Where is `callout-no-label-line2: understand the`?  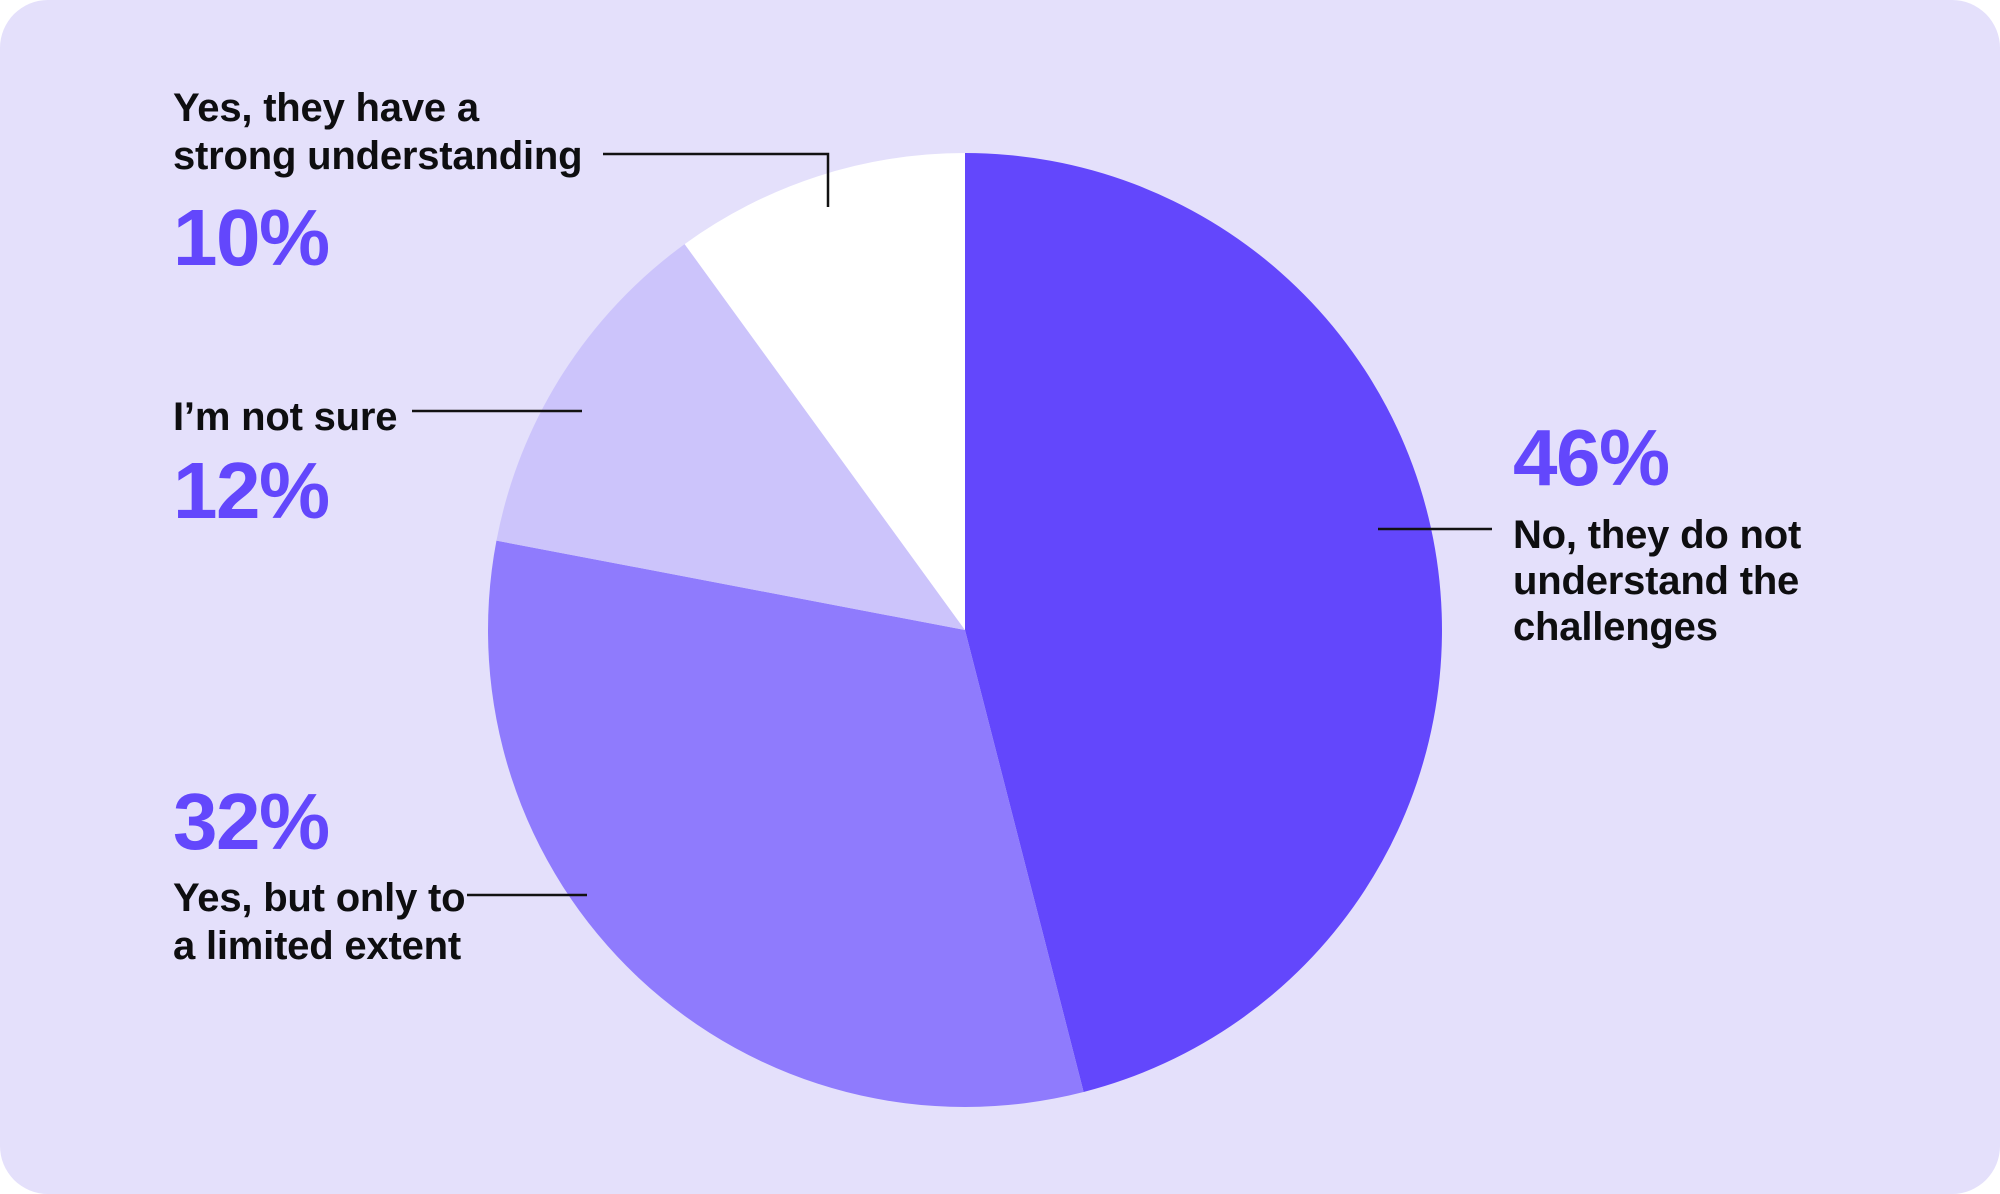 callout-no-label-line2: understand the is located at coordinates (1656, 581).